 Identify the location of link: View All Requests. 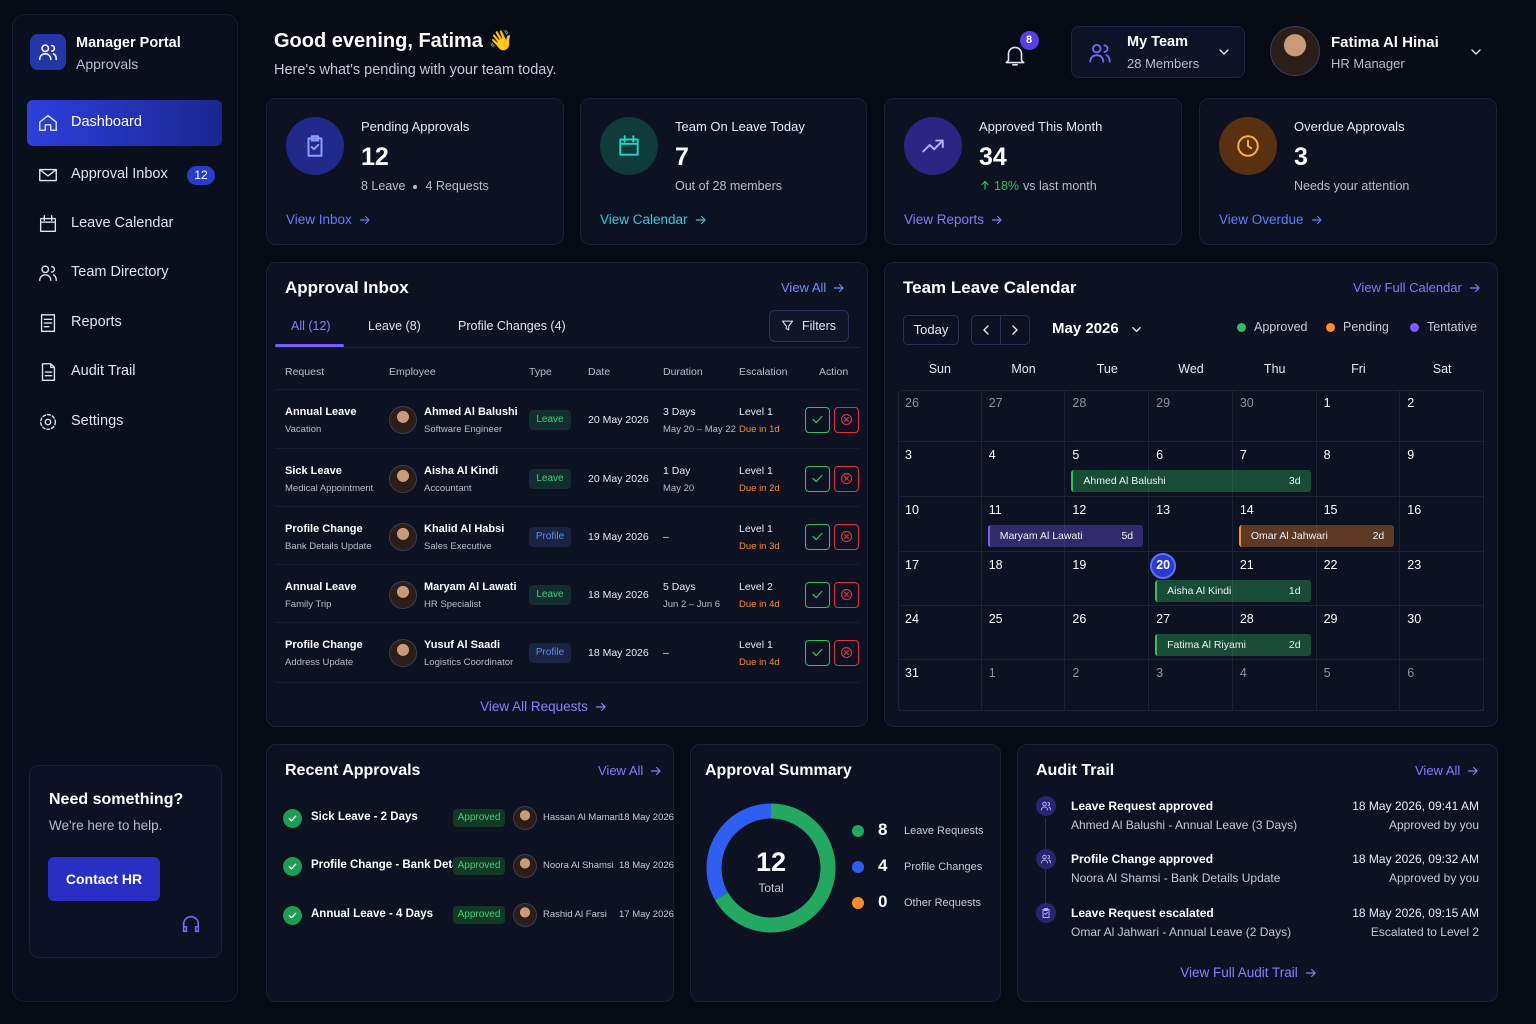
(534, 706).